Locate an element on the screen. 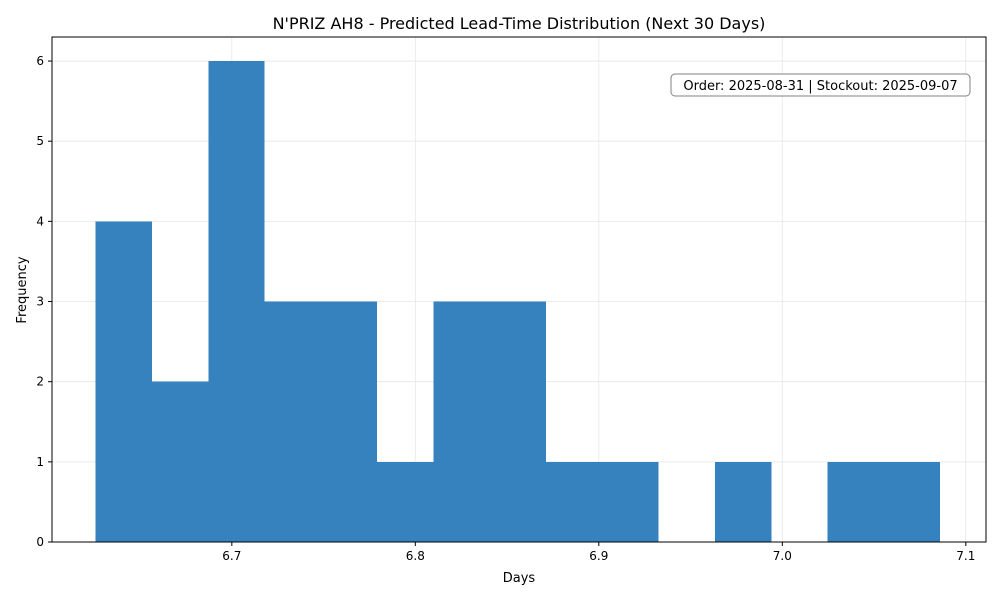 The width and height of the screenshot is (1000, 604). x-tick-label: 6.9 is located at coordinates (598, 556).